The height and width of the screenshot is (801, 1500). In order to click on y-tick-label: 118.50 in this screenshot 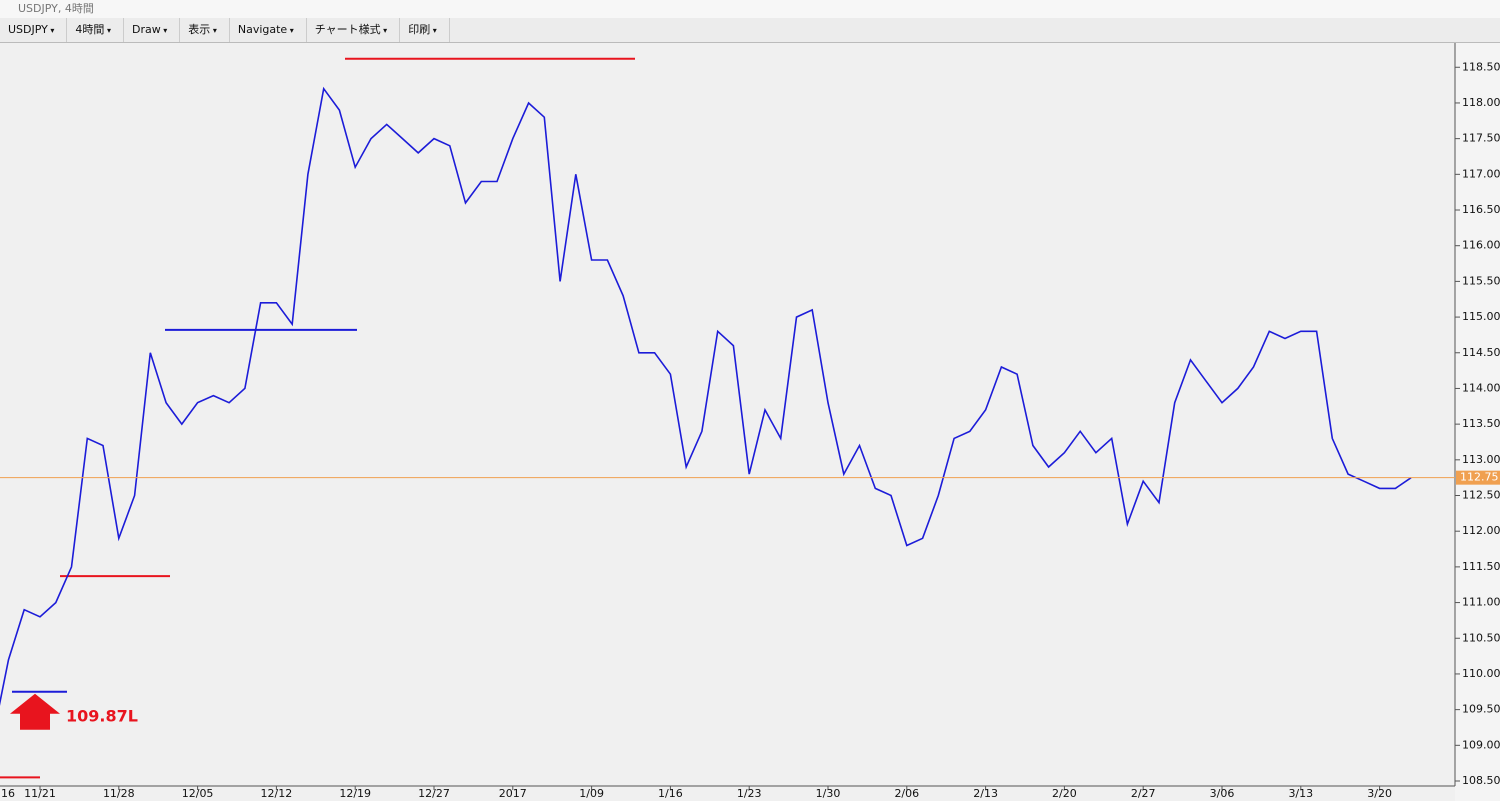, I will do `click(1481, 66)`.